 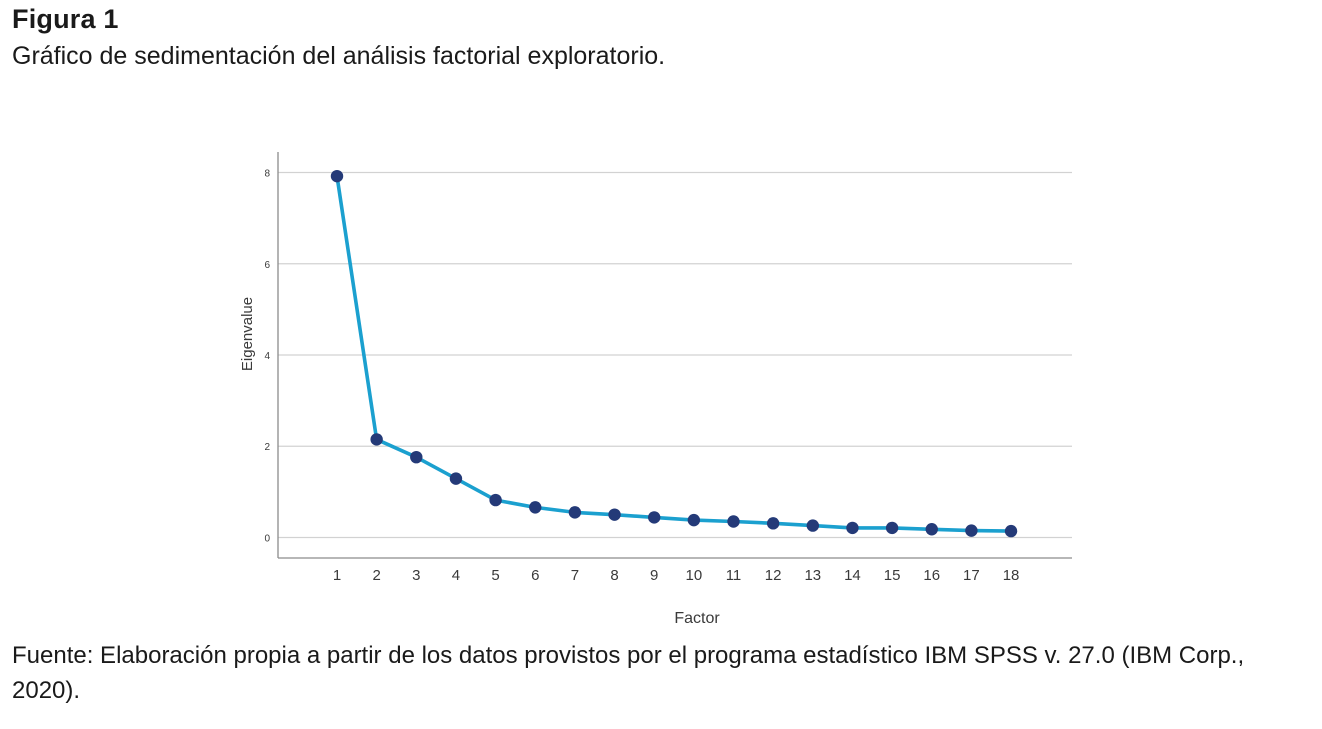 I want to click on x-tick-label: 18, so click(x=1011, y=575).